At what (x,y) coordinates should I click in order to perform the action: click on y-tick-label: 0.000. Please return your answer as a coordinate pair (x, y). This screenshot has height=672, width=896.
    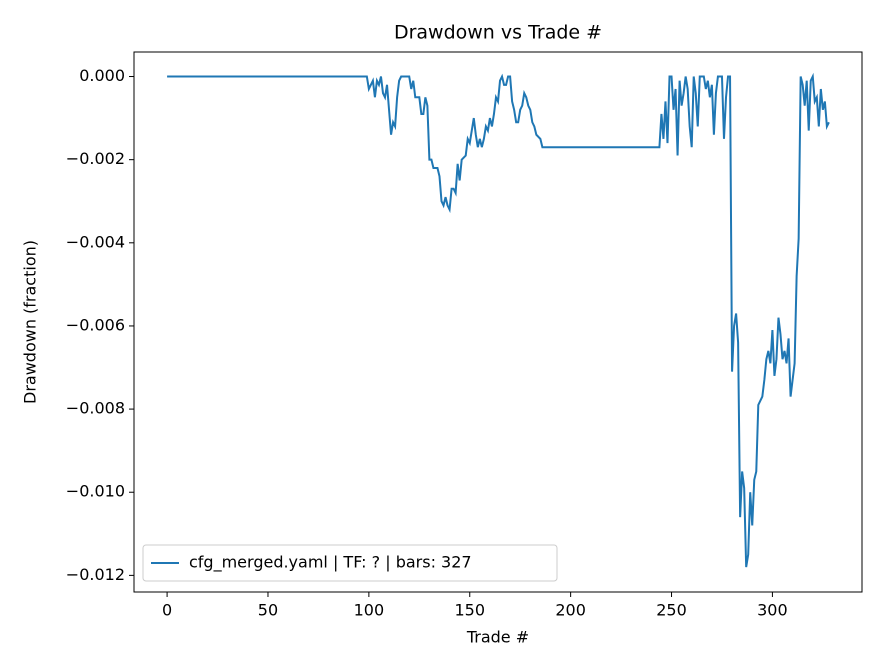
    Looking at the image, I should click on (102, 75).